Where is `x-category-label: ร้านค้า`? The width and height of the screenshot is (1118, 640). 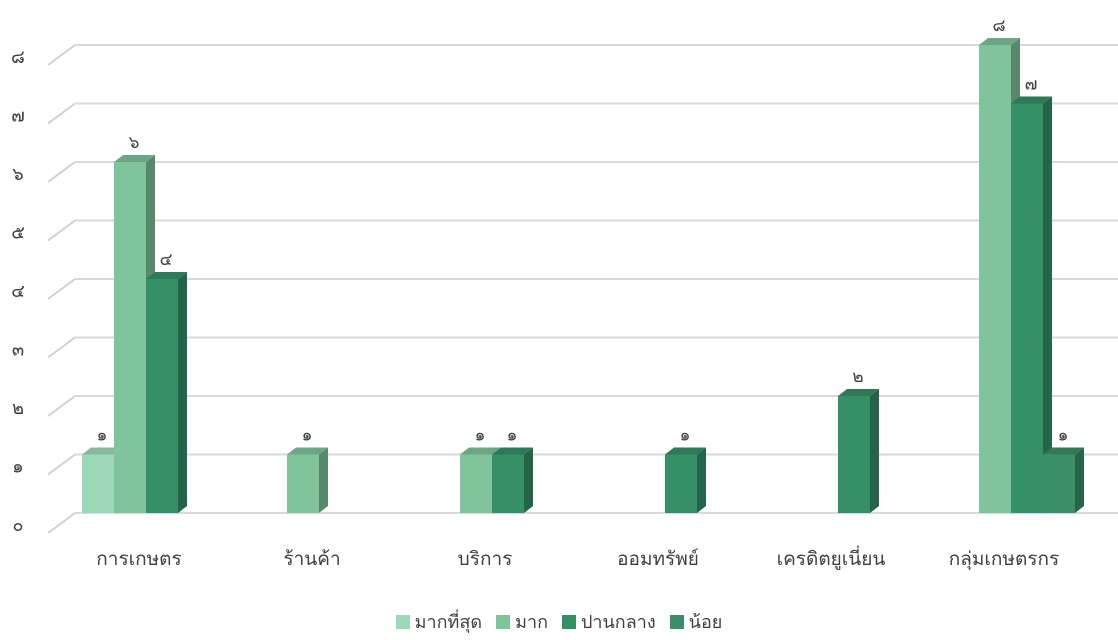 x-category-label: ร้านค้า is located at coordinates (311, 559).